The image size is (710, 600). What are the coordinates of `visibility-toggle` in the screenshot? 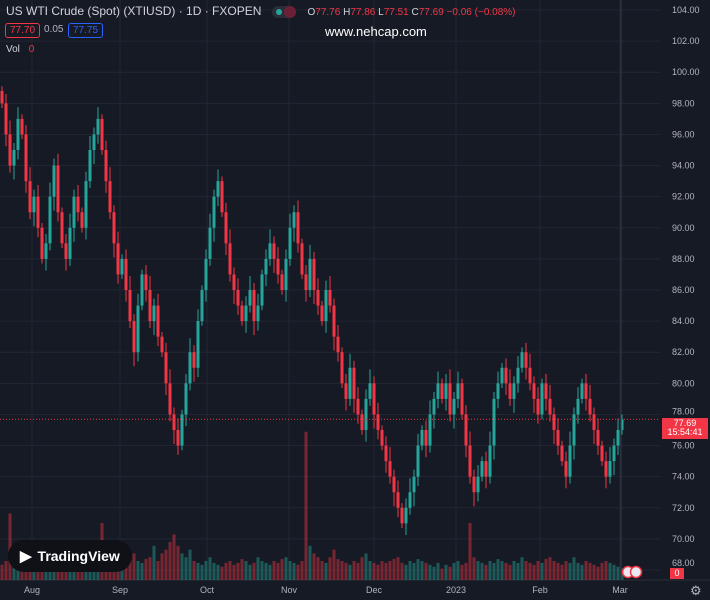 It's located at (284, 12).